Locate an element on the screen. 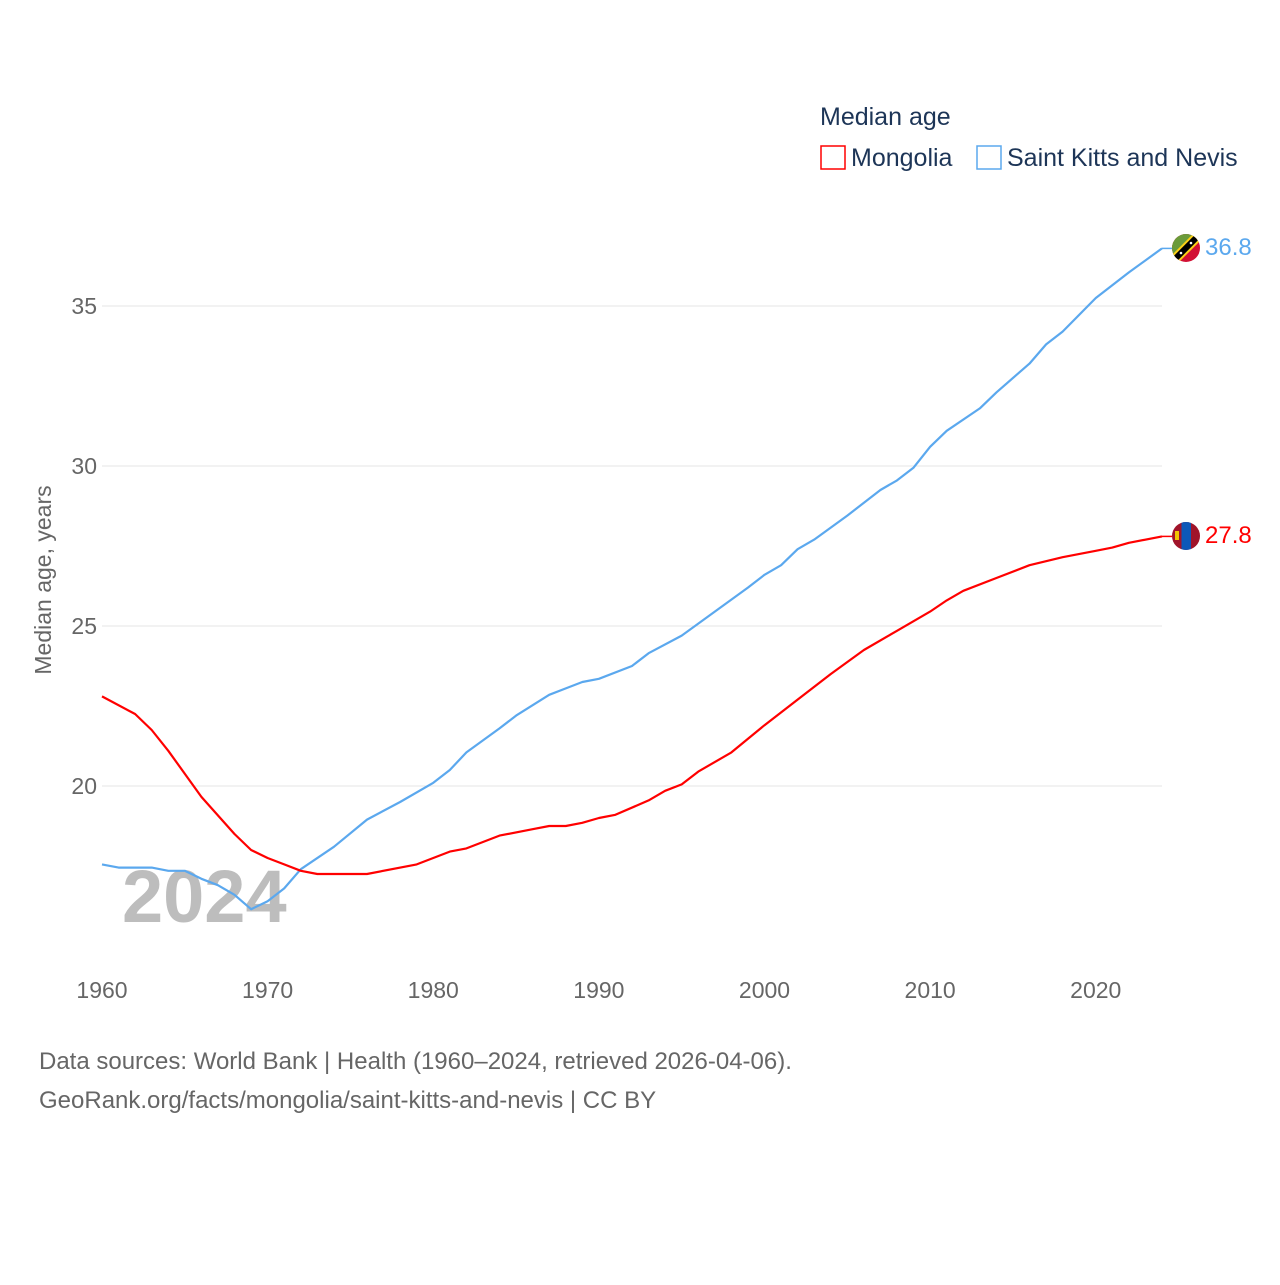 This screenshot has width=1280, height=1285. end-label-saint-kitts-and-nevis: 36.8 is located at coordinates (1228, 247).